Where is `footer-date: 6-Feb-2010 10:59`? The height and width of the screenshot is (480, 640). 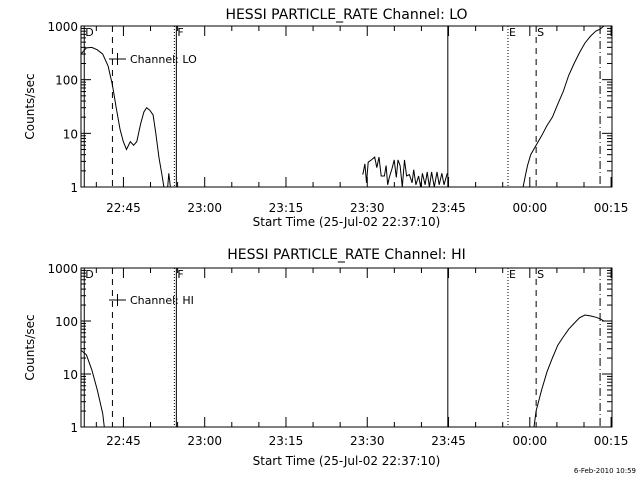 footer-date: 6-Feb-2010 10:59 is located at coordinates (605, 471).